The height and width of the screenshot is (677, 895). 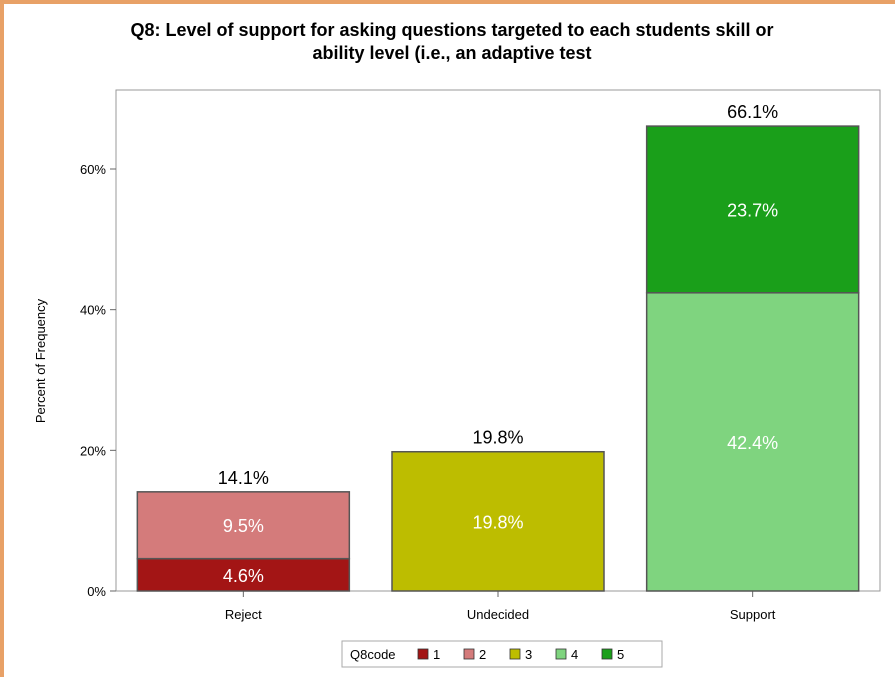 What do you see at coordinates (243, 614) in the screenshot?
I see `x-tick-label: Reject` at bounding box center [243, 614].